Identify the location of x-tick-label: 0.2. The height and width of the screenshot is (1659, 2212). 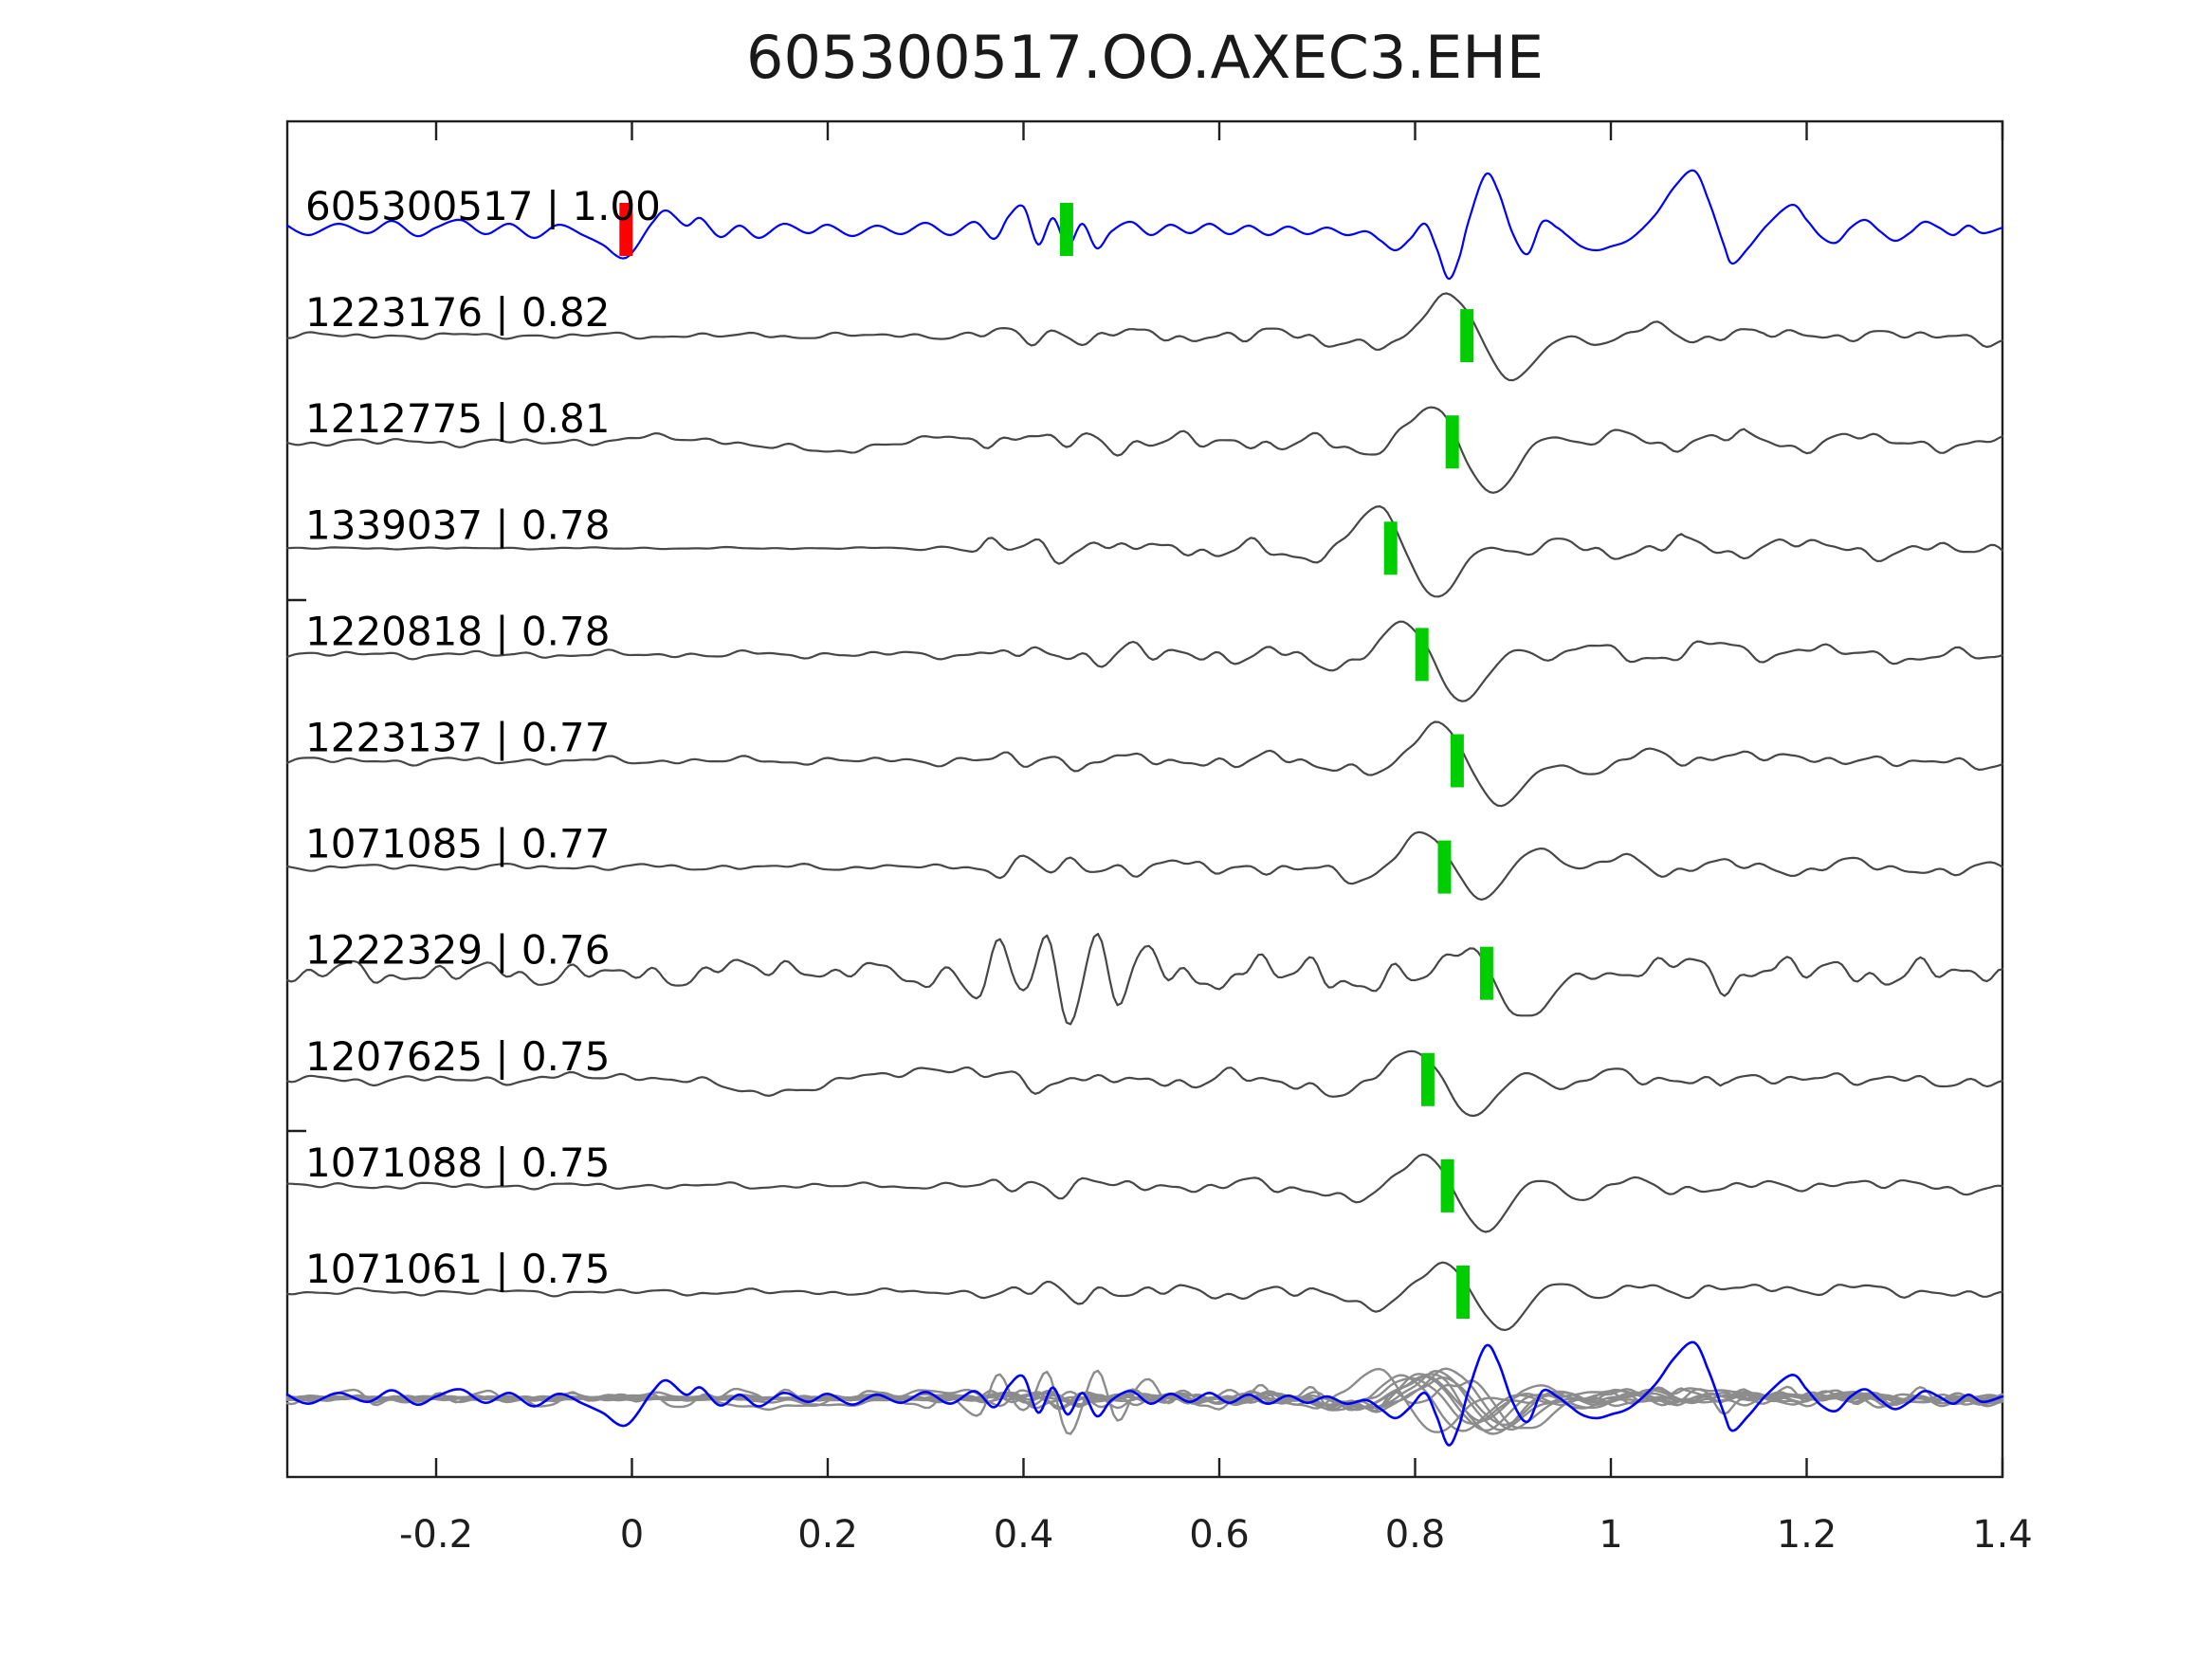
(827, 1535).